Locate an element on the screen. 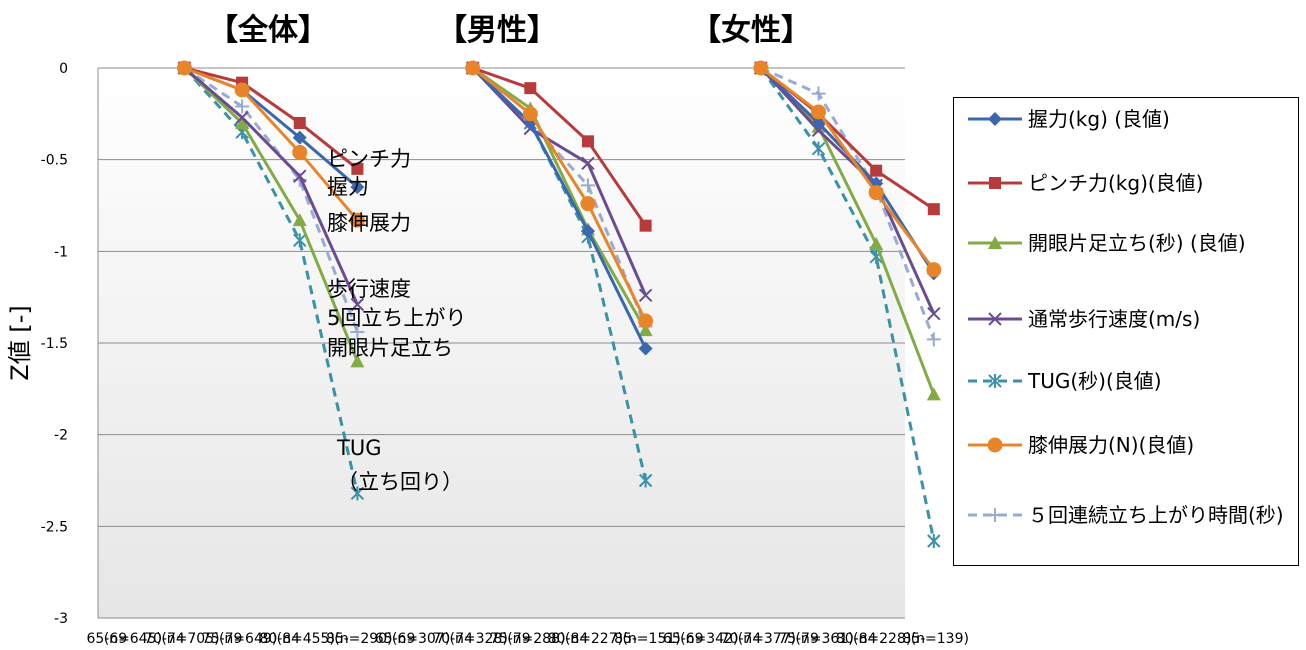 This screenshot has height=650, width=1306. chart-annotation: 5回立ち上がり is located at coordinates (396, 318).